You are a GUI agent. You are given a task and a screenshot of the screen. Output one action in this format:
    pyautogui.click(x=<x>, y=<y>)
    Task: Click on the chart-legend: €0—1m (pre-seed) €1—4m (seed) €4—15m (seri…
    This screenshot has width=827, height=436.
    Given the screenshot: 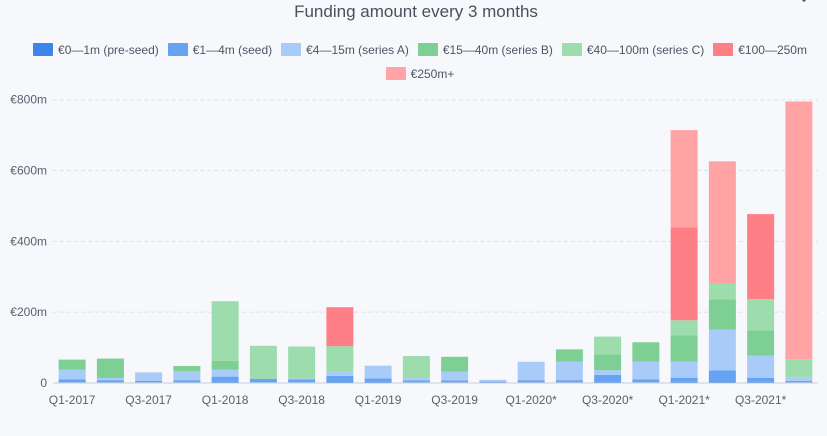 What is the action you would take?
    pyautogui.click(x=420, y=61)
    